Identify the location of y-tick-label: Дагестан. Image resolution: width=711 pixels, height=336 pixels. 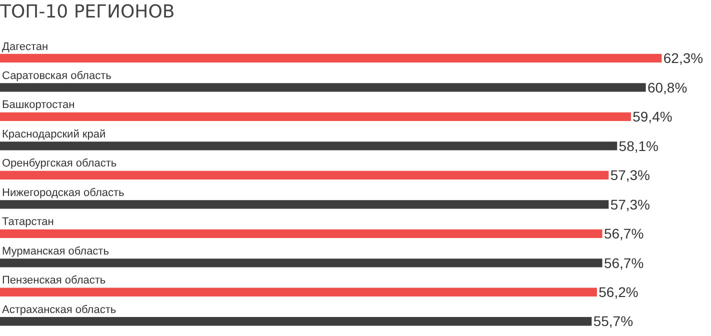
(25, 46).